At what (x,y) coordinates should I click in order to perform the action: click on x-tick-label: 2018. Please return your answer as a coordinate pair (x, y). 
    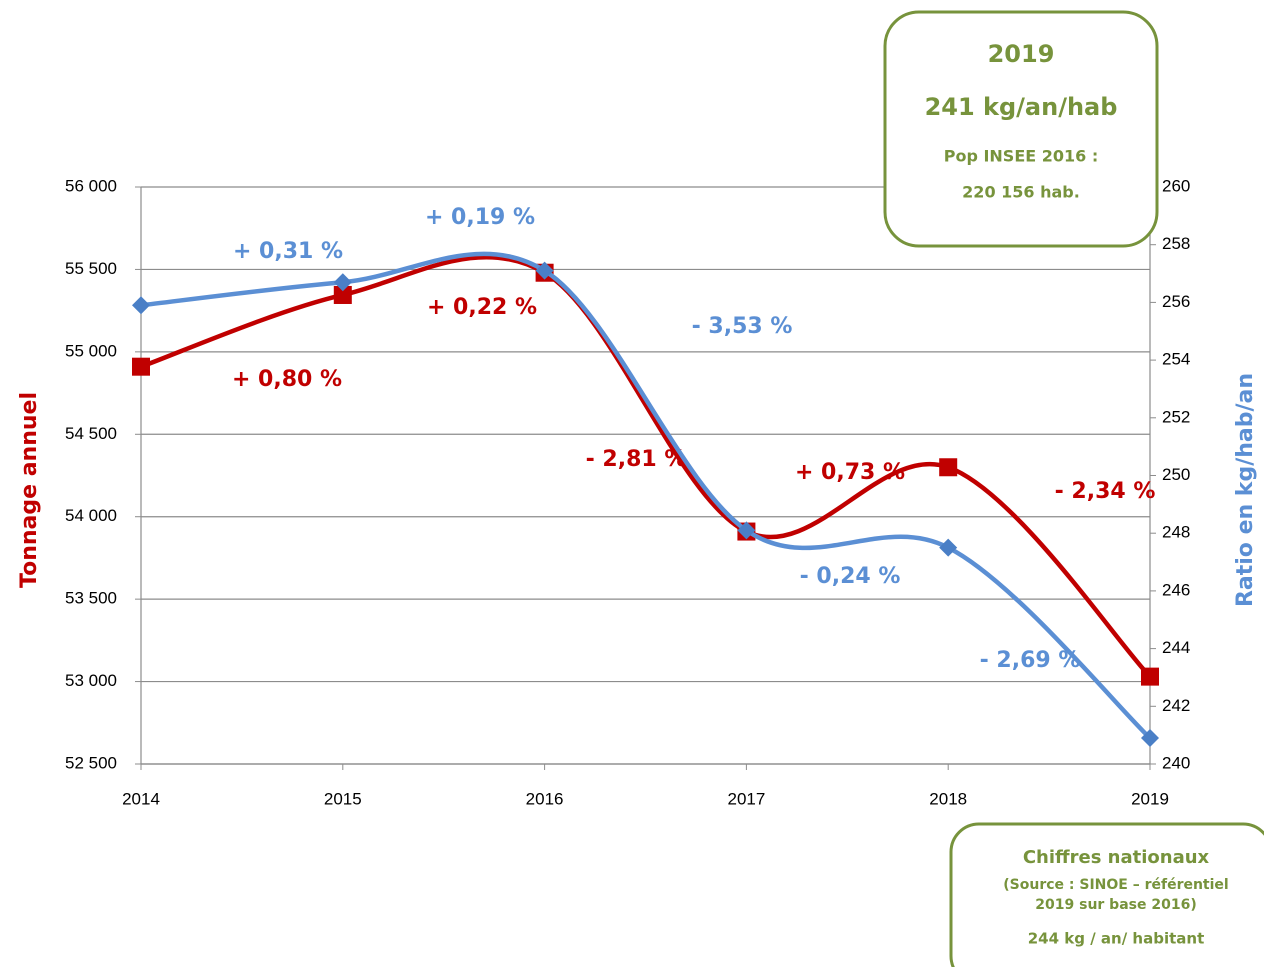
    Looking at the image, I should click on (948, 798).